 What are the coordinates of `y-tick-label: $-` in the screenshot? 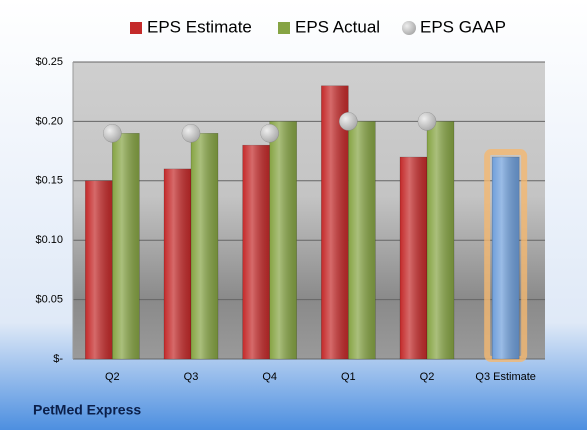 It's located at (58, 359).